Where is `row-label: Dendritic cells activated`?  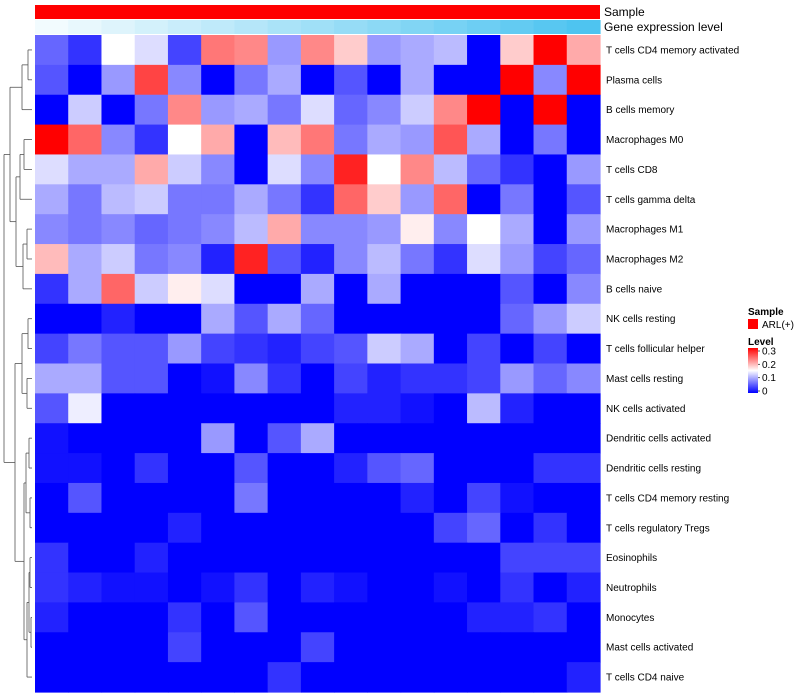 row-label: Dendritic cells activated is located at coordinates (658, 439).